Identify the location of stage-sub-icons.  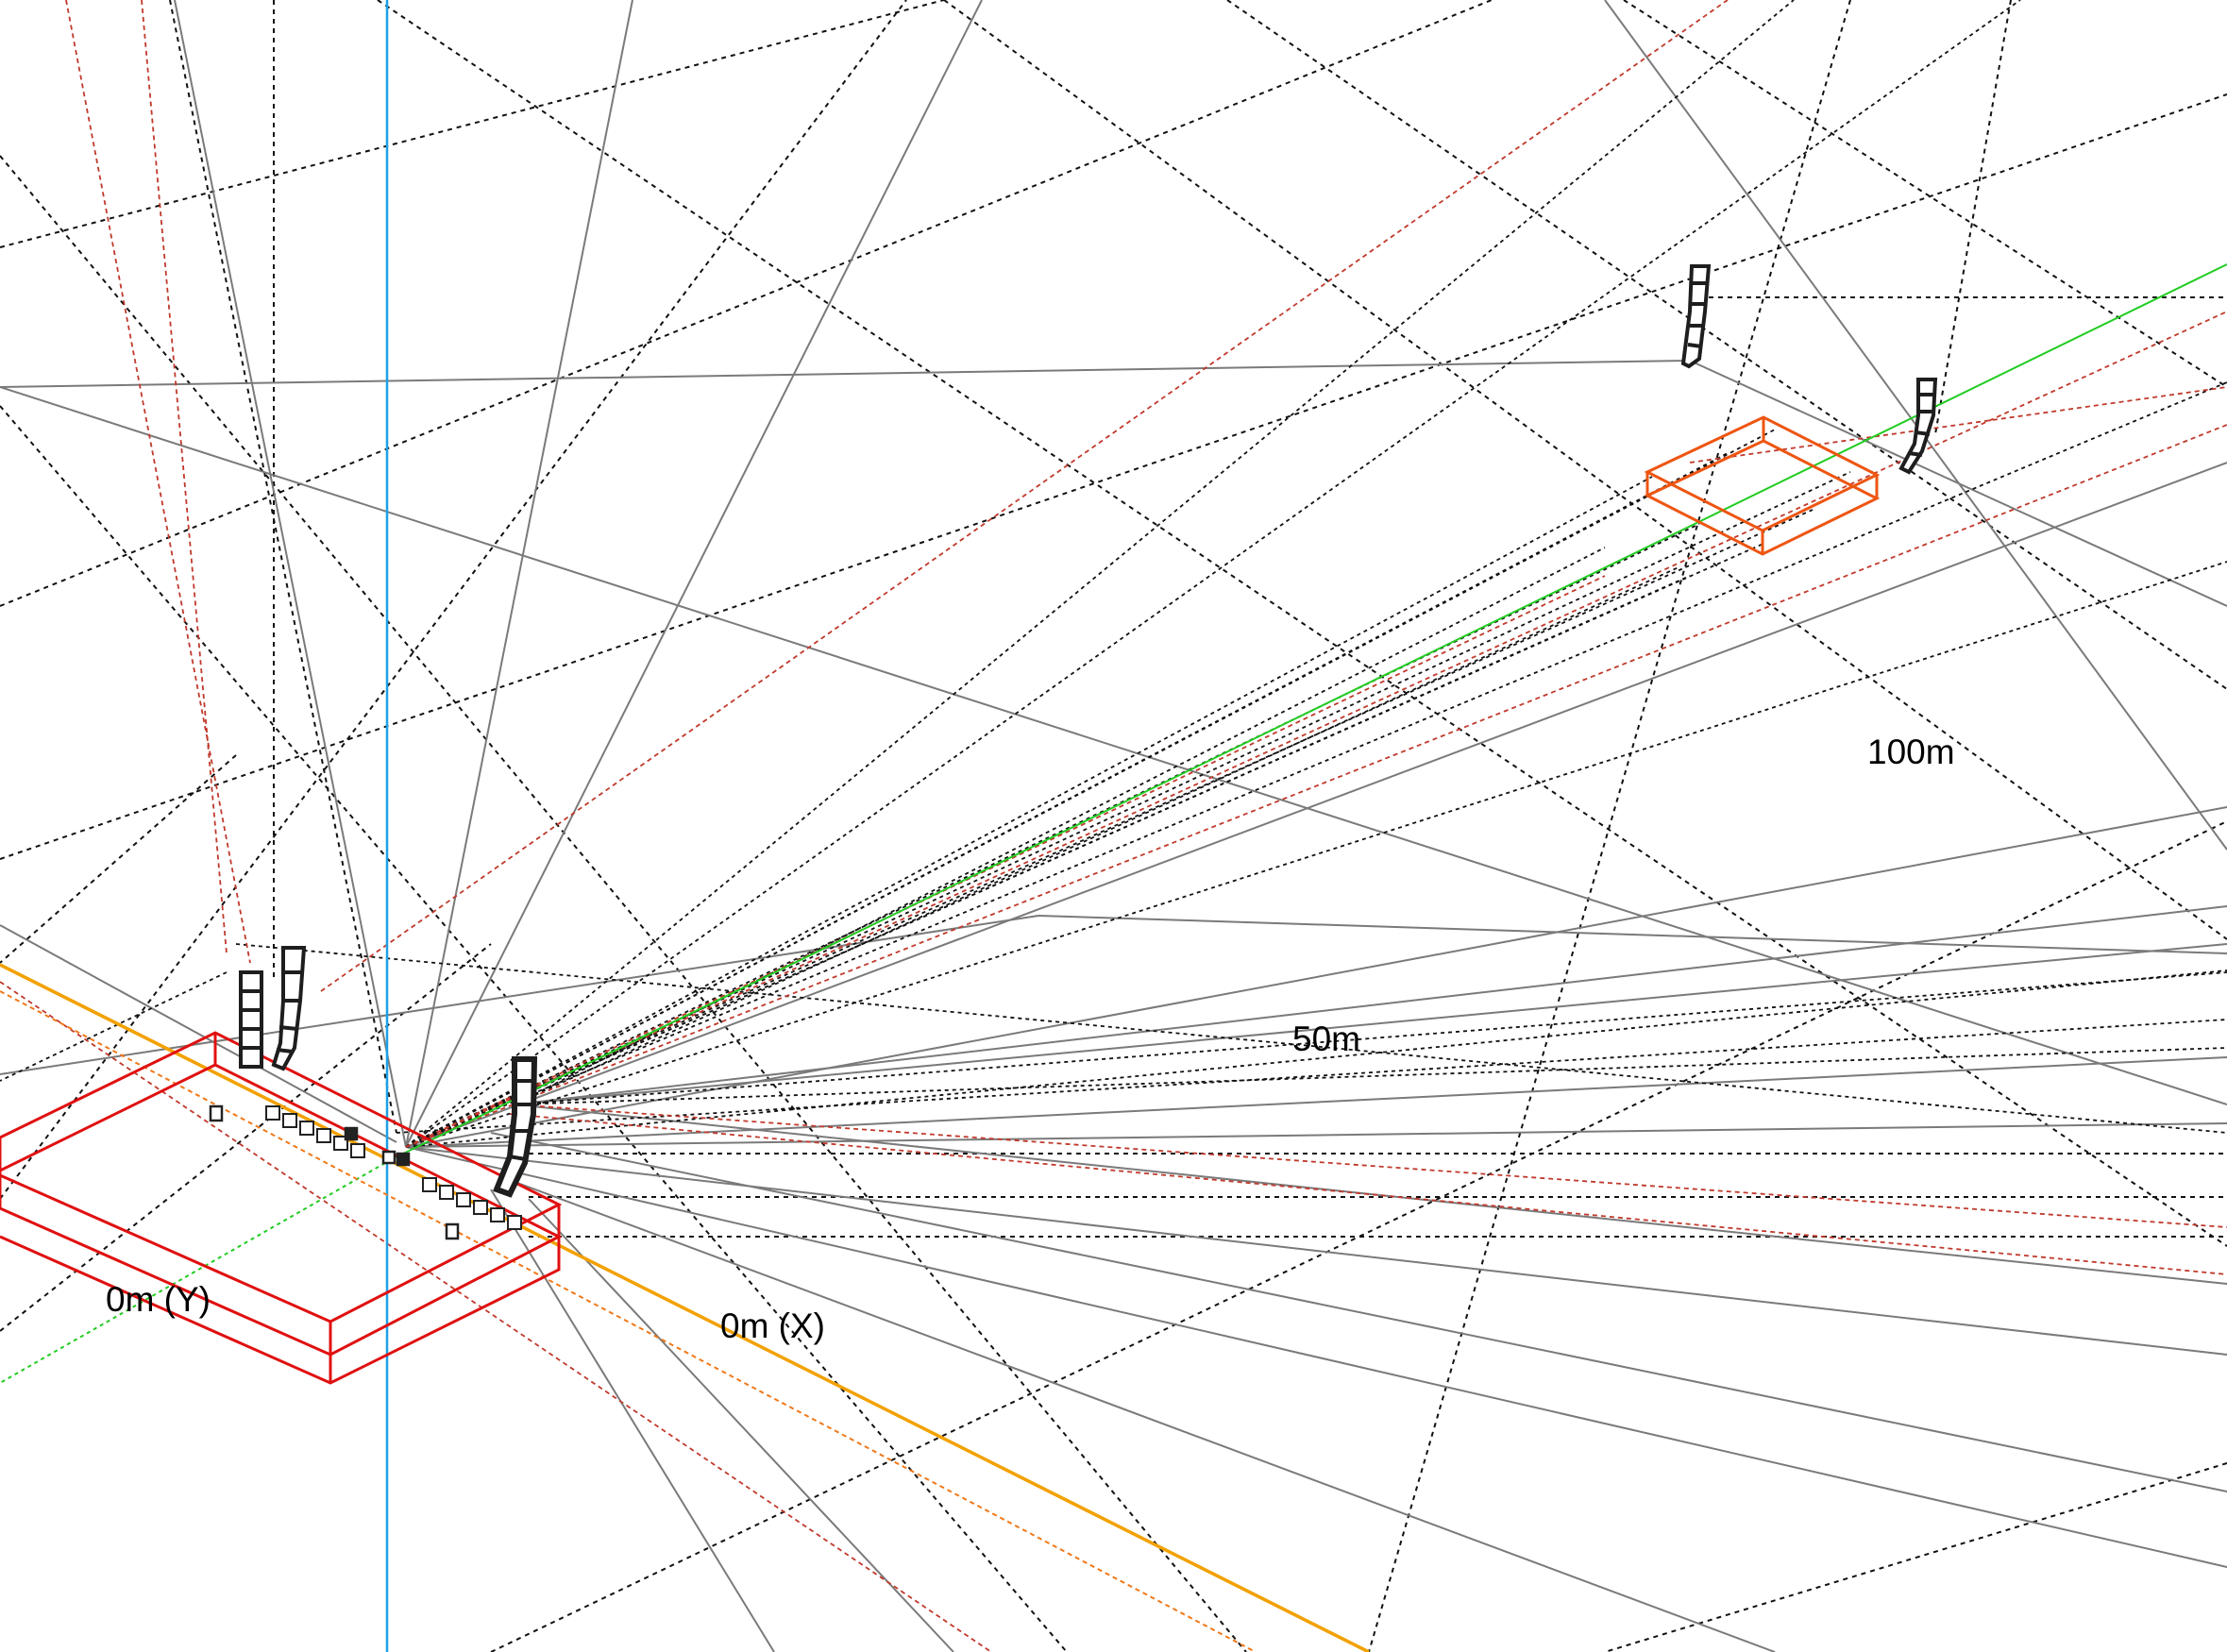
(334, 1172).